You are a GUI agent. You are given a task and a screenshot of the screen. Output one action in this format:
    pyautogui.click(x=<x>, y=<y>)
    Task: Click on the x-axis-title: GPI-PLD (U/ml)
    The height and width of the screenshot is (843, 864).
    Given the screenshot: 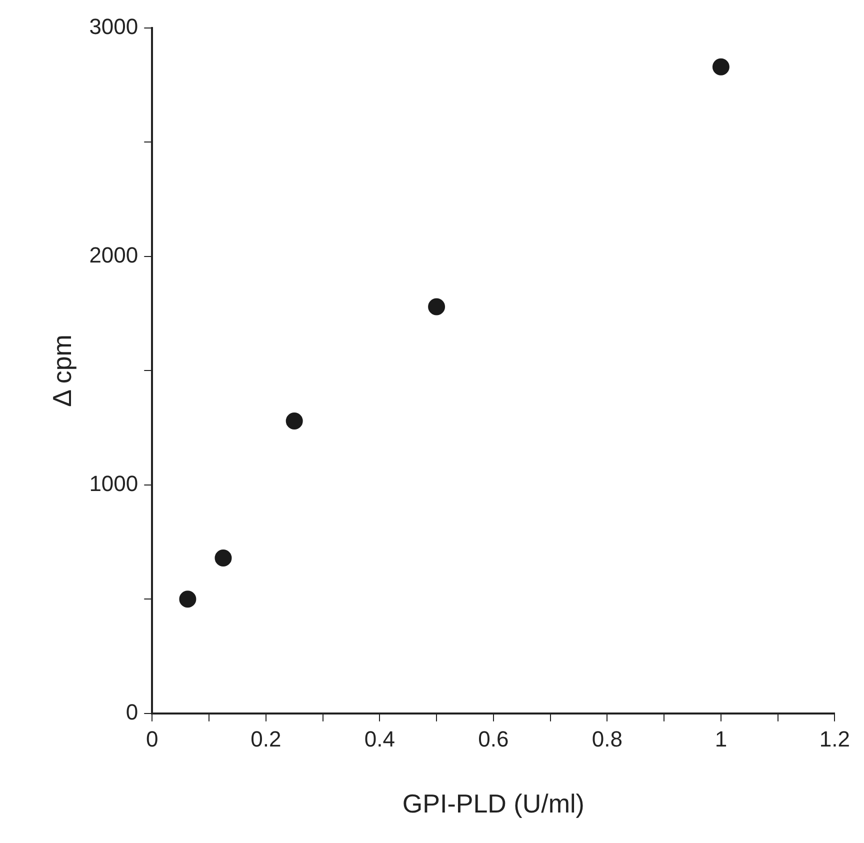 What is the action you would take?
    pyautogui.click(x=493, y=803)
    